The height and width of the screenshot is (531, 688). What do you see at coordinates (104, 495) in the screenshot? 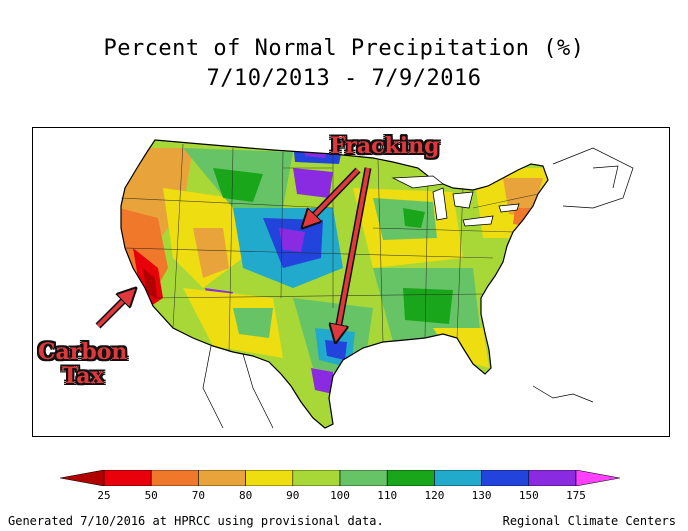
I see `legend-label: 25` at bounding box center [104, 495].